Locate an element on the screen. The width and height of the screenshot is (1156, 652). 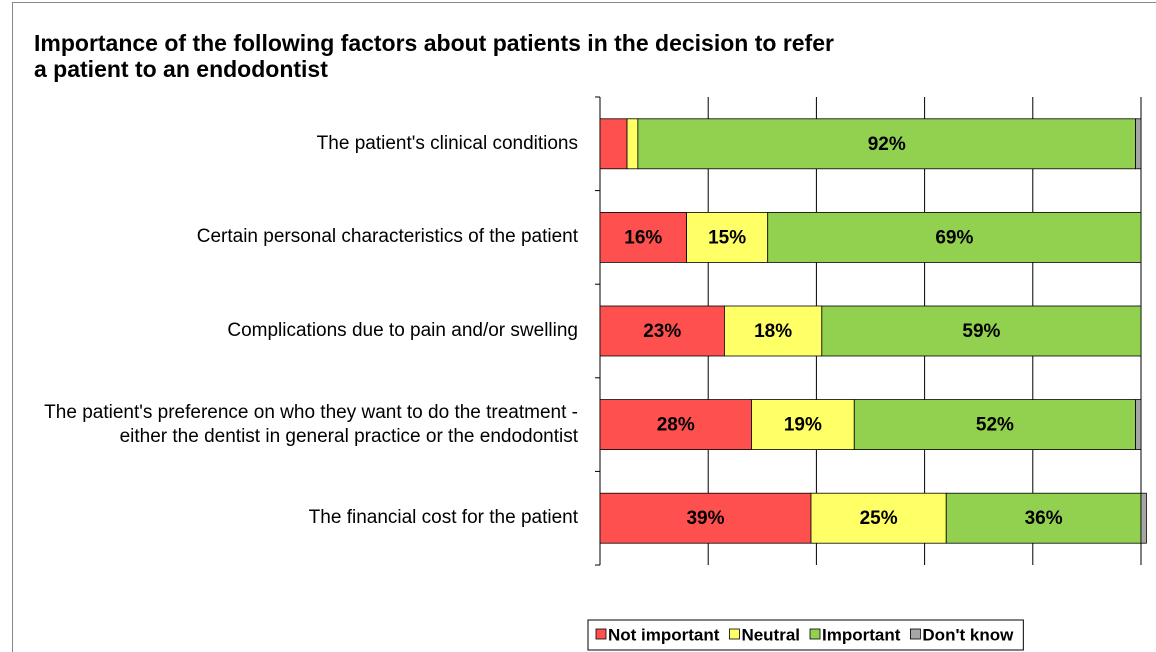
data-label: 16% is located at coordinates (643, 237).